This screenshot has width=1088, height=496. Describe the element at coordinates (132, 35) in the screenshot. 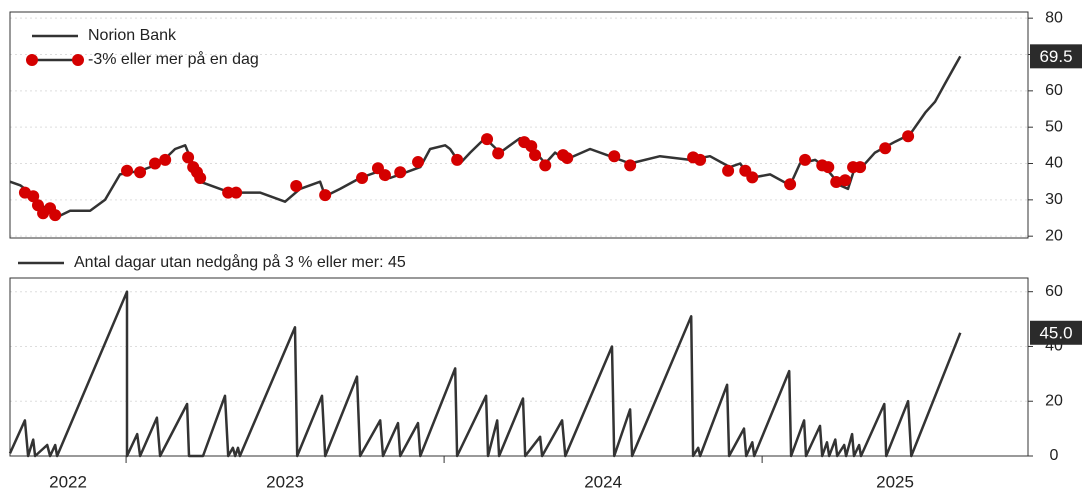

I see `legend-label: Norion Bank` at that location.